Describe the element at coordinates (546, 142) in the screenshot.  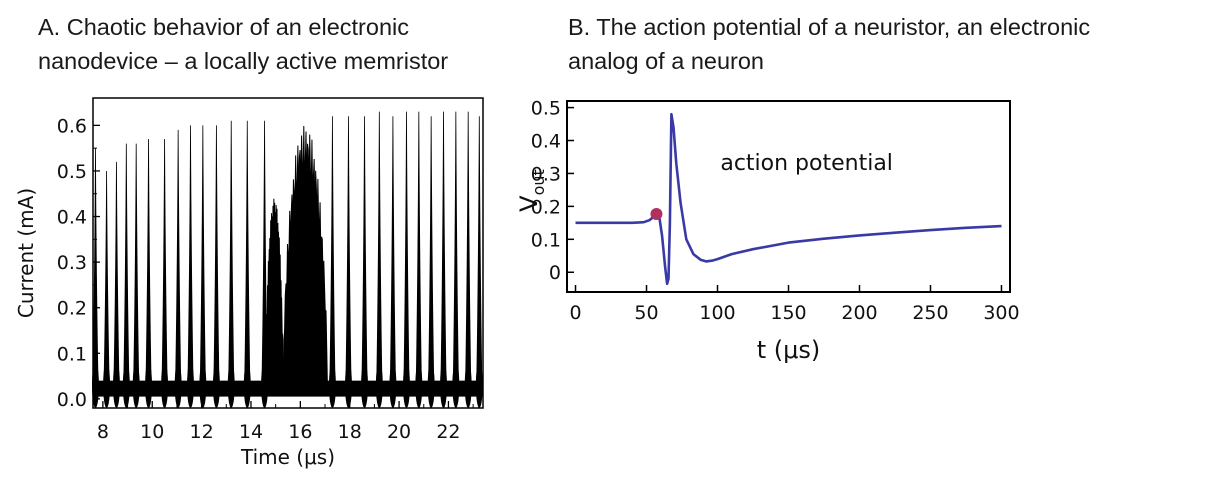
I see `chart-b-y-tick-label: 0.4` at that location.